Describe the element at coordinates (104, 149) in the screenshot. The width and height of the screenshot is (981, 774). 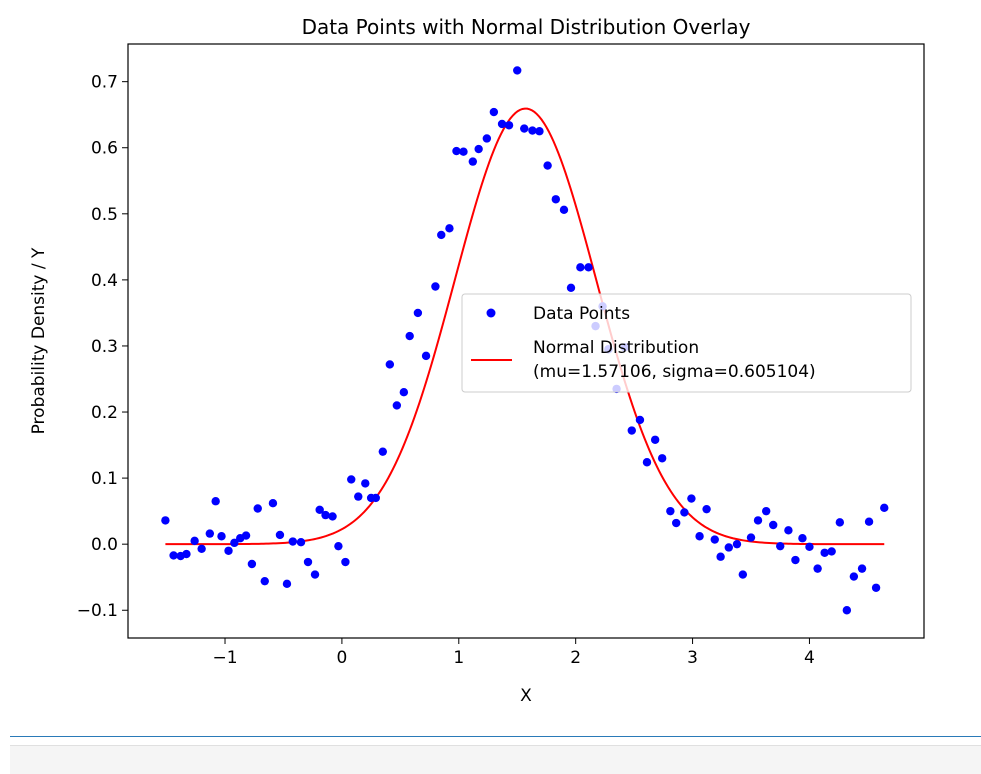
I see `y-tick-label: 0.6` at that location.